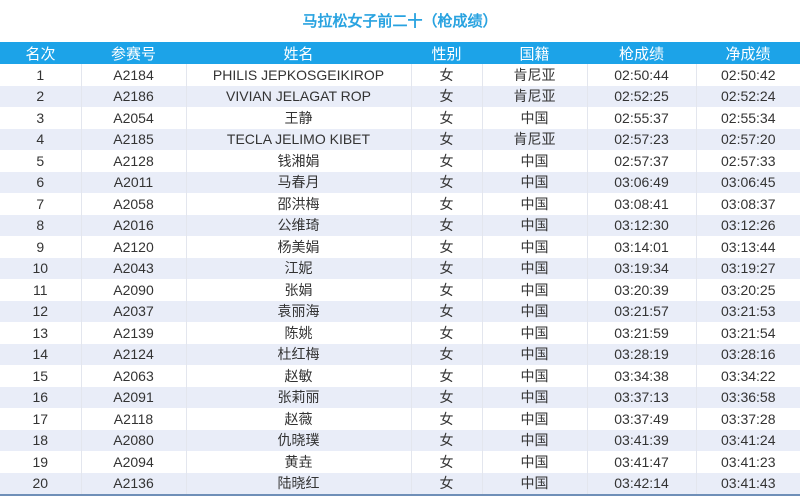 This screenshot has width=800, height=496. What do you see at coordinates (641, 440) in the screenshot?
I see `cell-gun-time: 03:41:39` at bounding box center [641, 440].